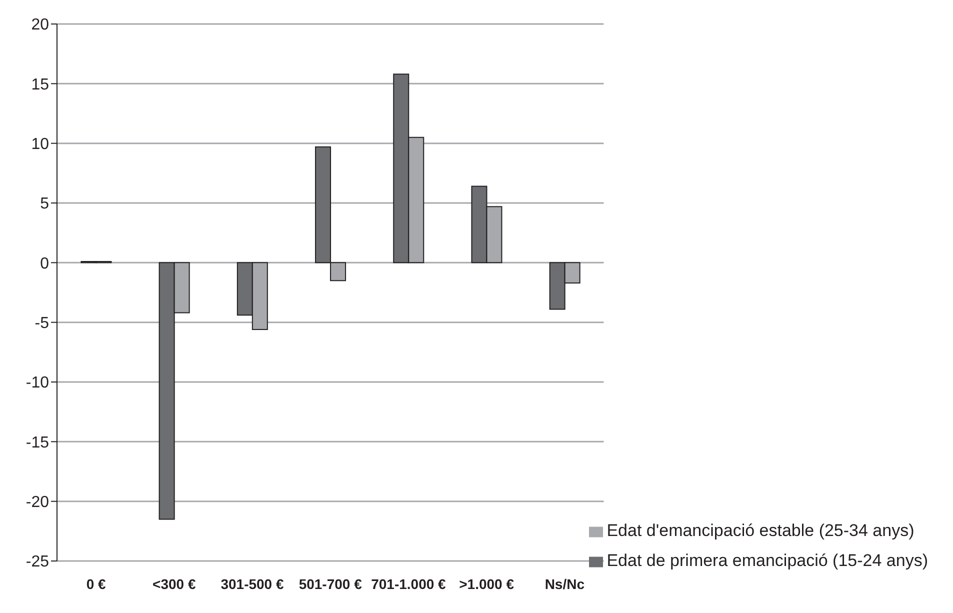 The width and height of the screenshot is (953, 613). What do you see at coordinates (564, 584) in the screenshot?
I see `x-tick-label: Ns/Nc` at bounding box center [564, 584].